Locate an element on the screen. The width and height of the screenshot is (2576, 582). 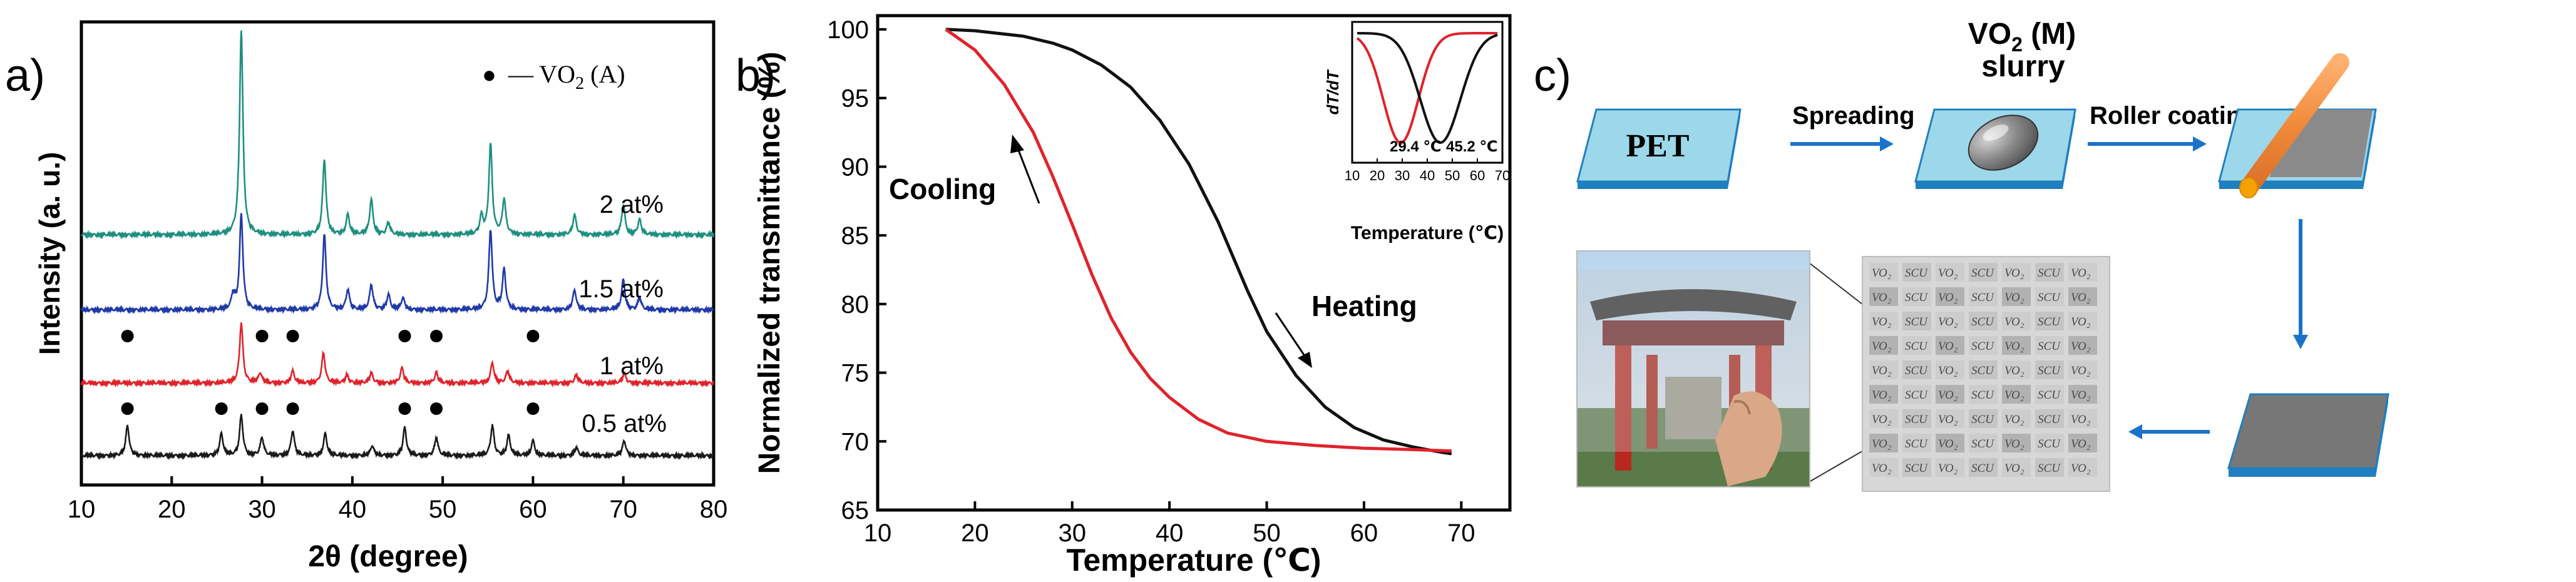
heating-annotation: Heating is located at coordinates (1346, 329).